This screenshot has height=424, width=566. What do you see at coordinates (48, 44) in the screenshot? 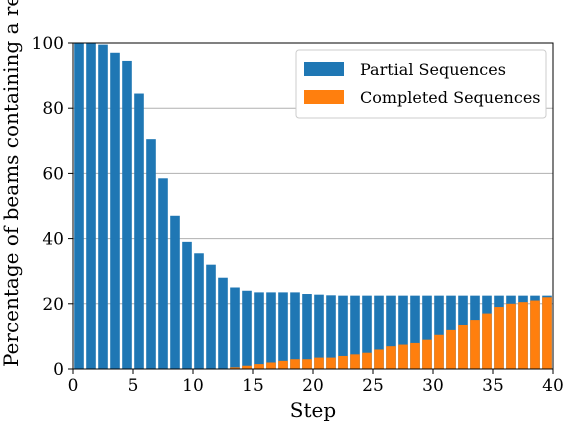
I see `y-tick-label-100: 100` at bounding box center [48, 44].